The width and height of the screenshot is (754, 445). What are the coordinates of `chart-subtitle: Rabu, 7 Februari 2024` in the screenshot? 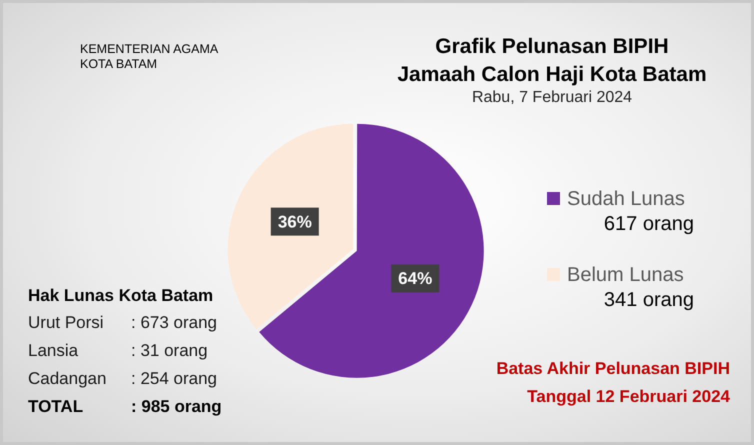 It's located at (552, 98).